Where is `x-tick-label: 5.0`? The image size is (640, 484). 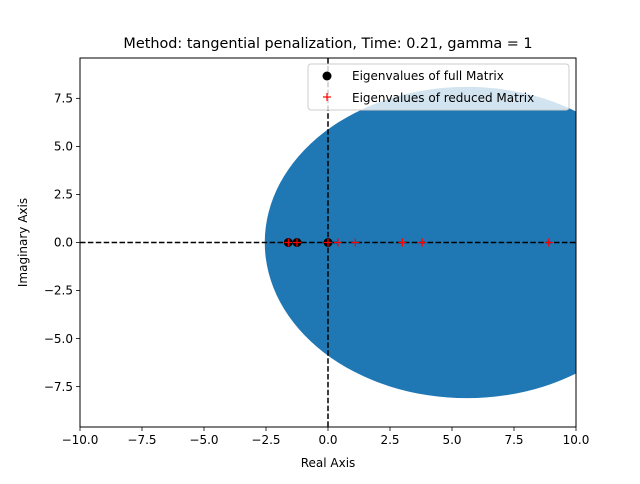 x-tick-label: 5.0 is located at coordinates (451, 440).